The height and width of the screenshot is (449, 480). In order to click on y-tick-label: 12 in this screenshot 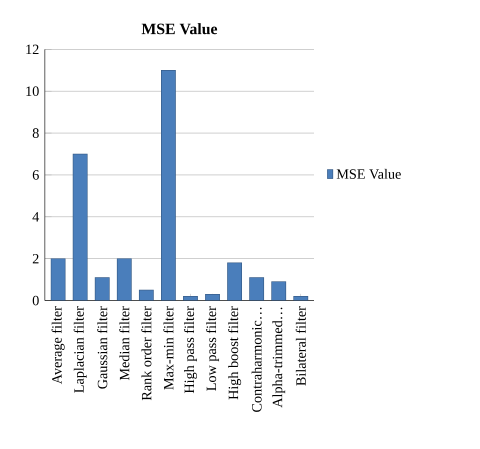, I will do `click(32, 49)`.